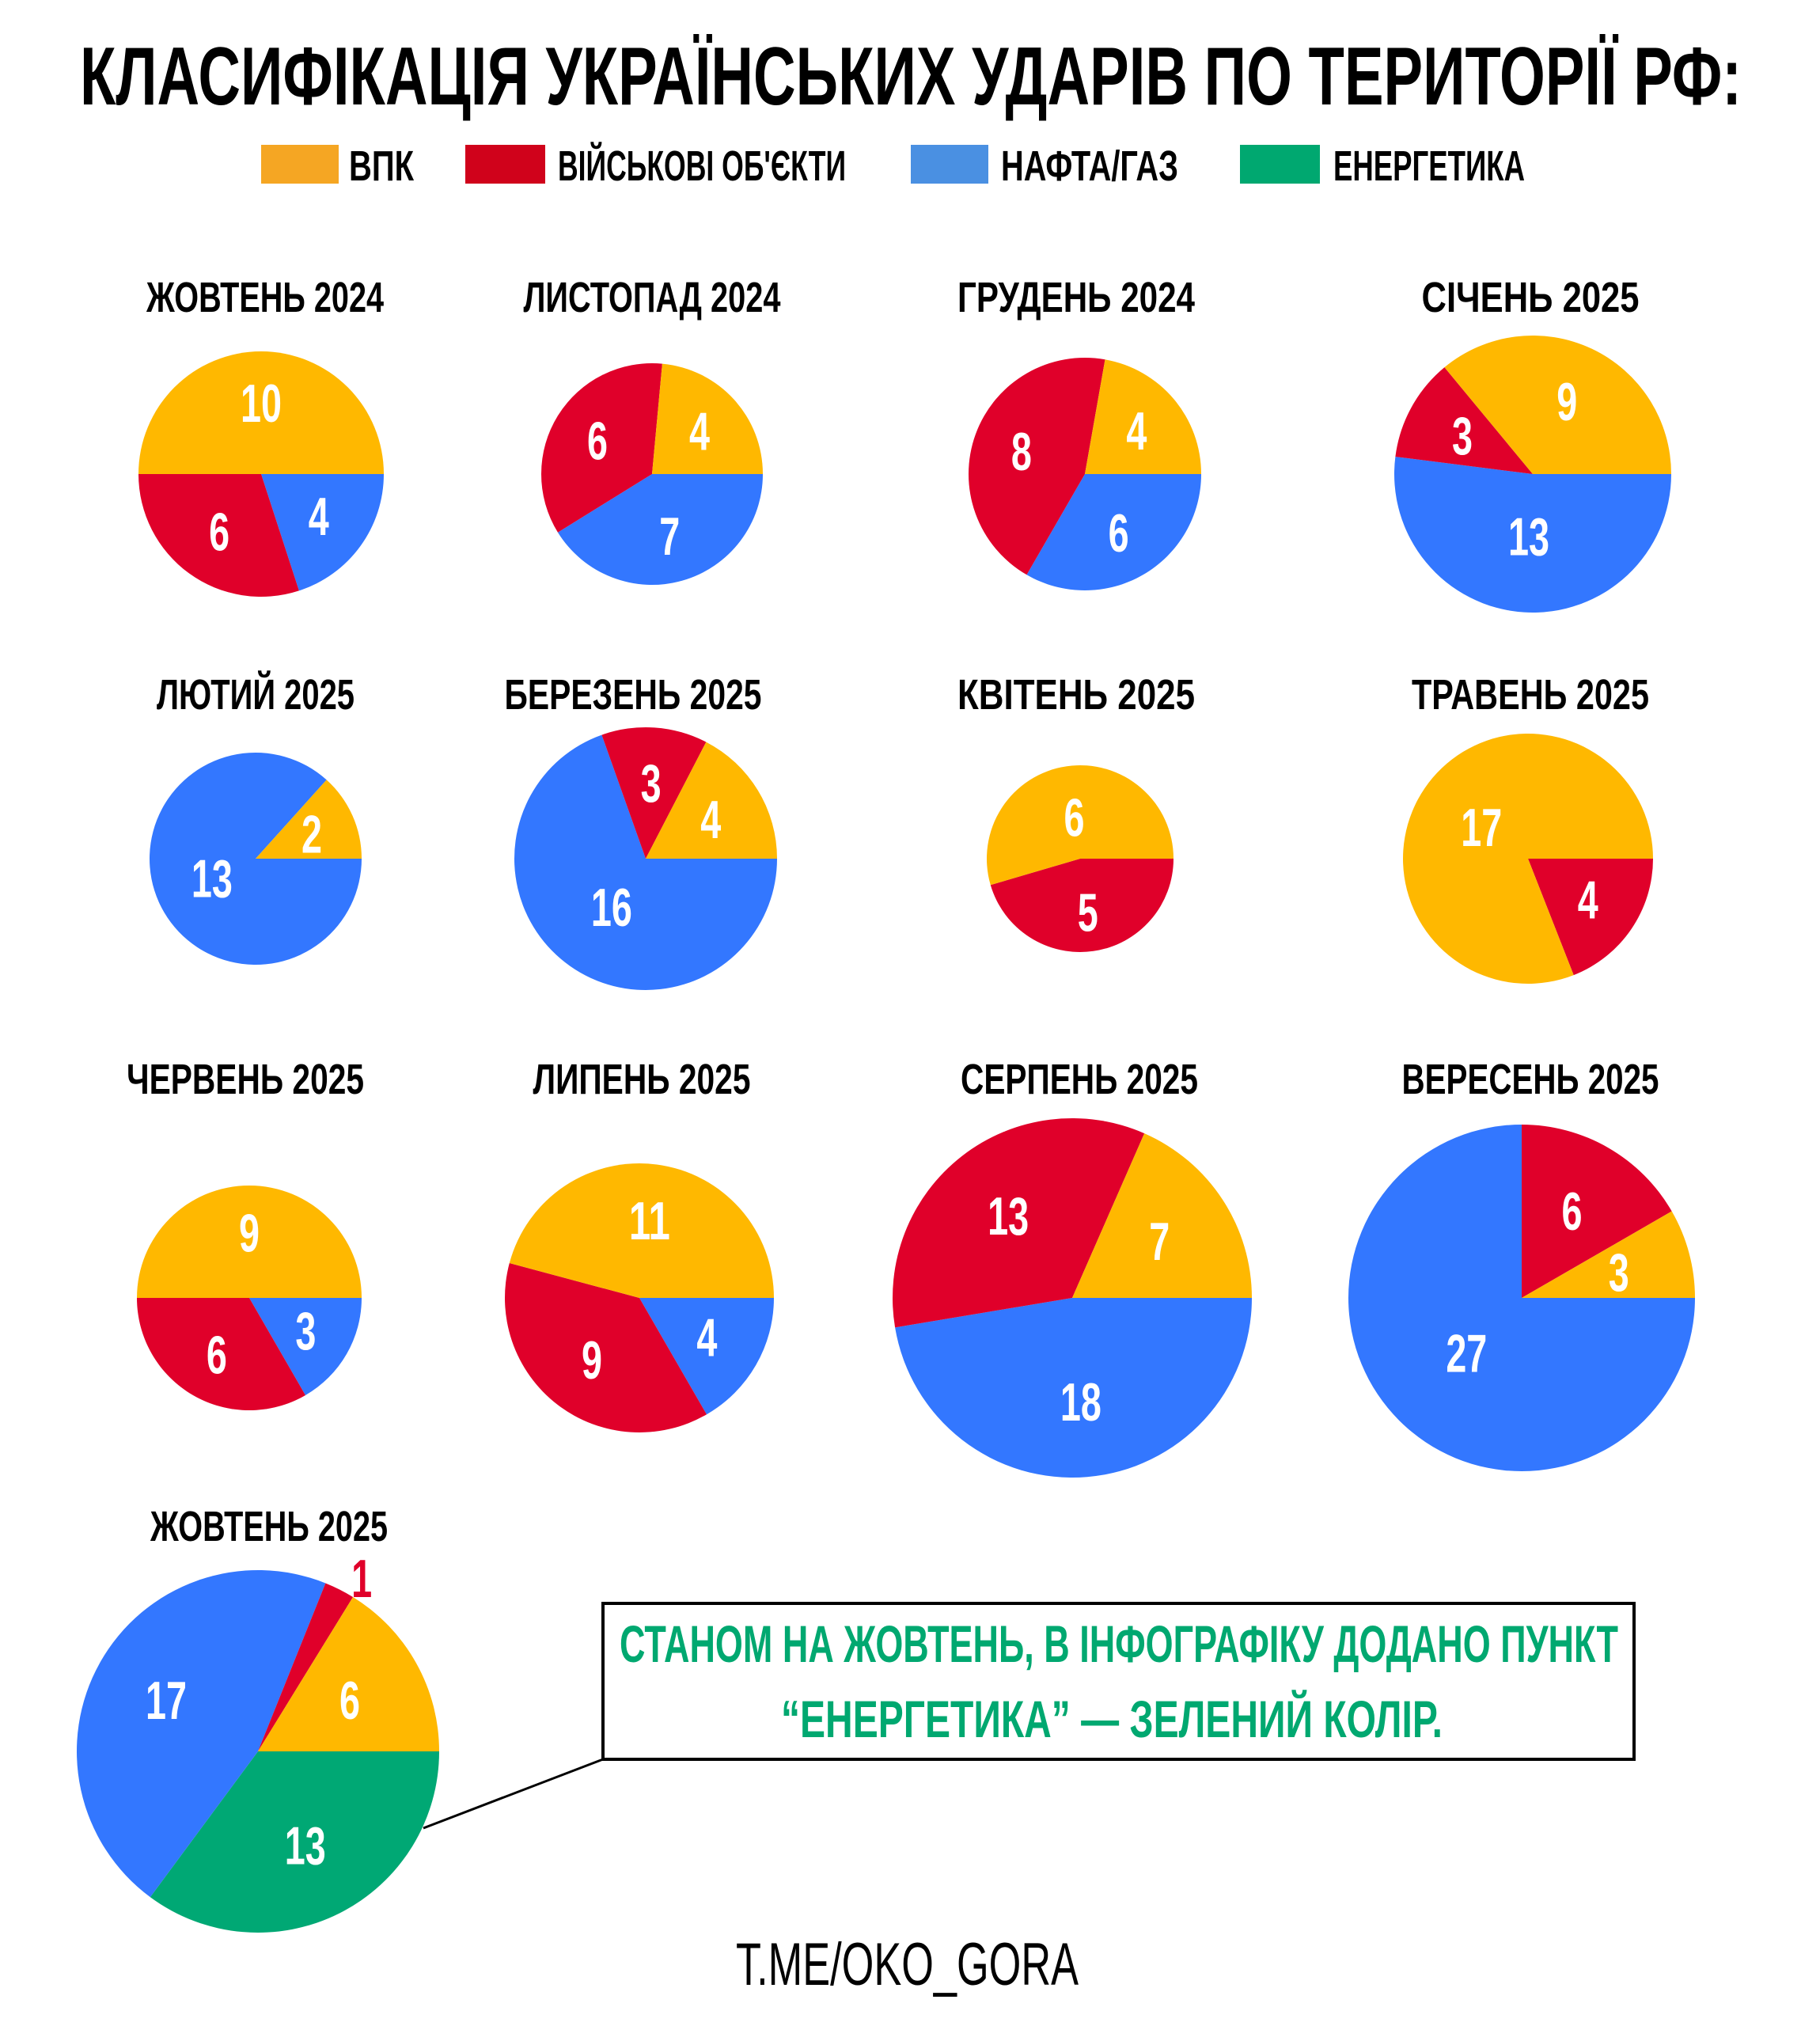  Describe the element at coordinates (1530, 695) in the screenshot. I see `pie-title: ТРАВЕНЬ 2025` at that location.